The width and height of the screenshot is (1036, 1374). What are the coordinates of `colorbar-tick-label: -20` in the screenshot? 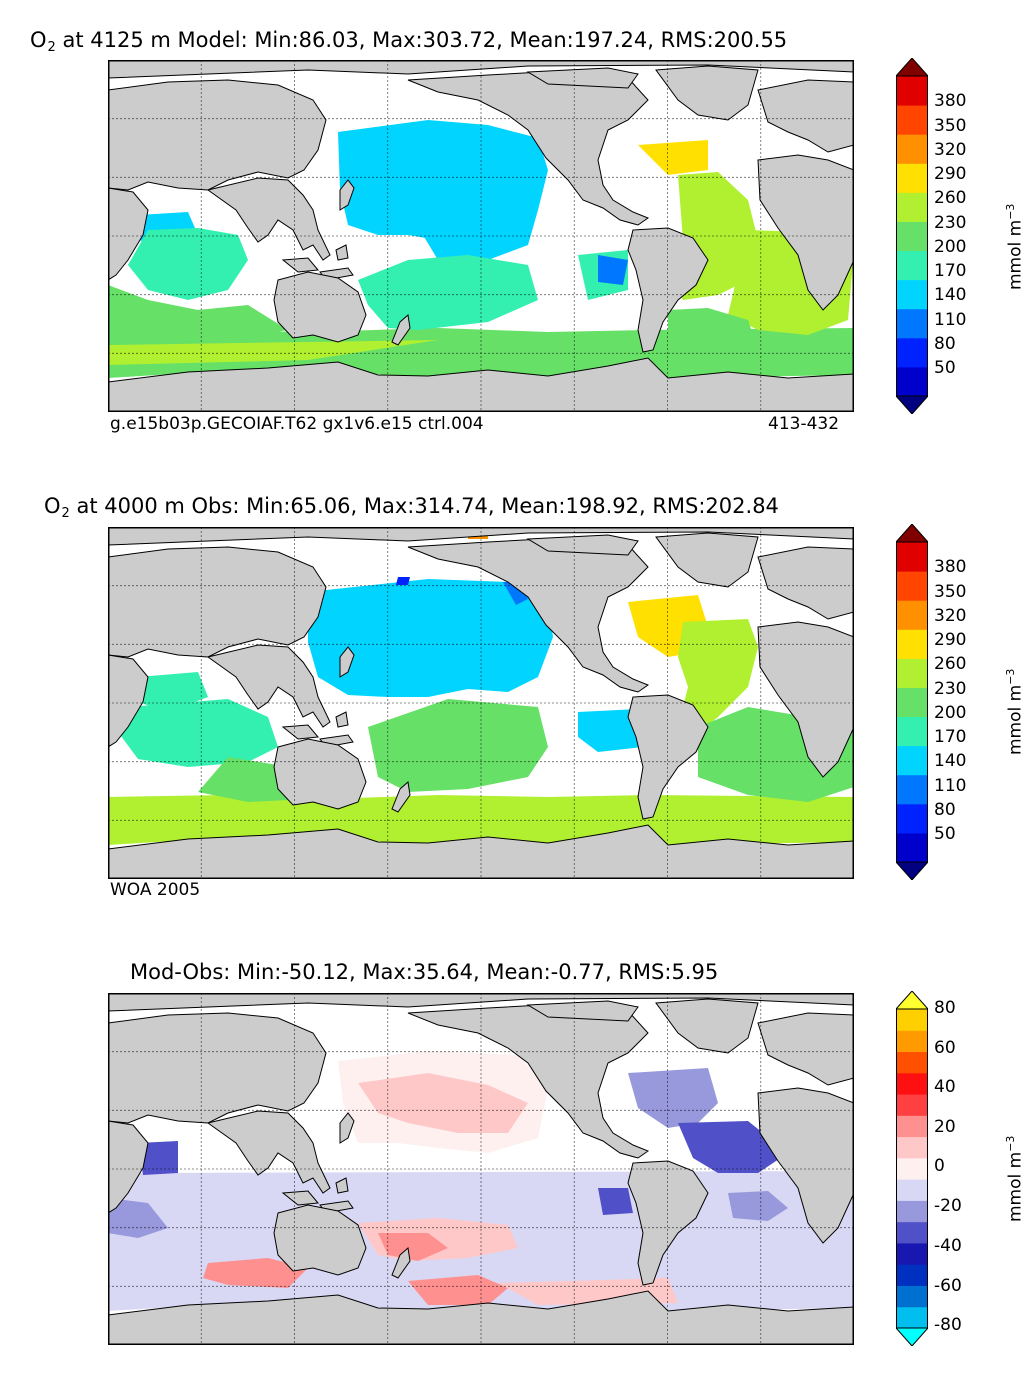 It's located at (948, 1206).